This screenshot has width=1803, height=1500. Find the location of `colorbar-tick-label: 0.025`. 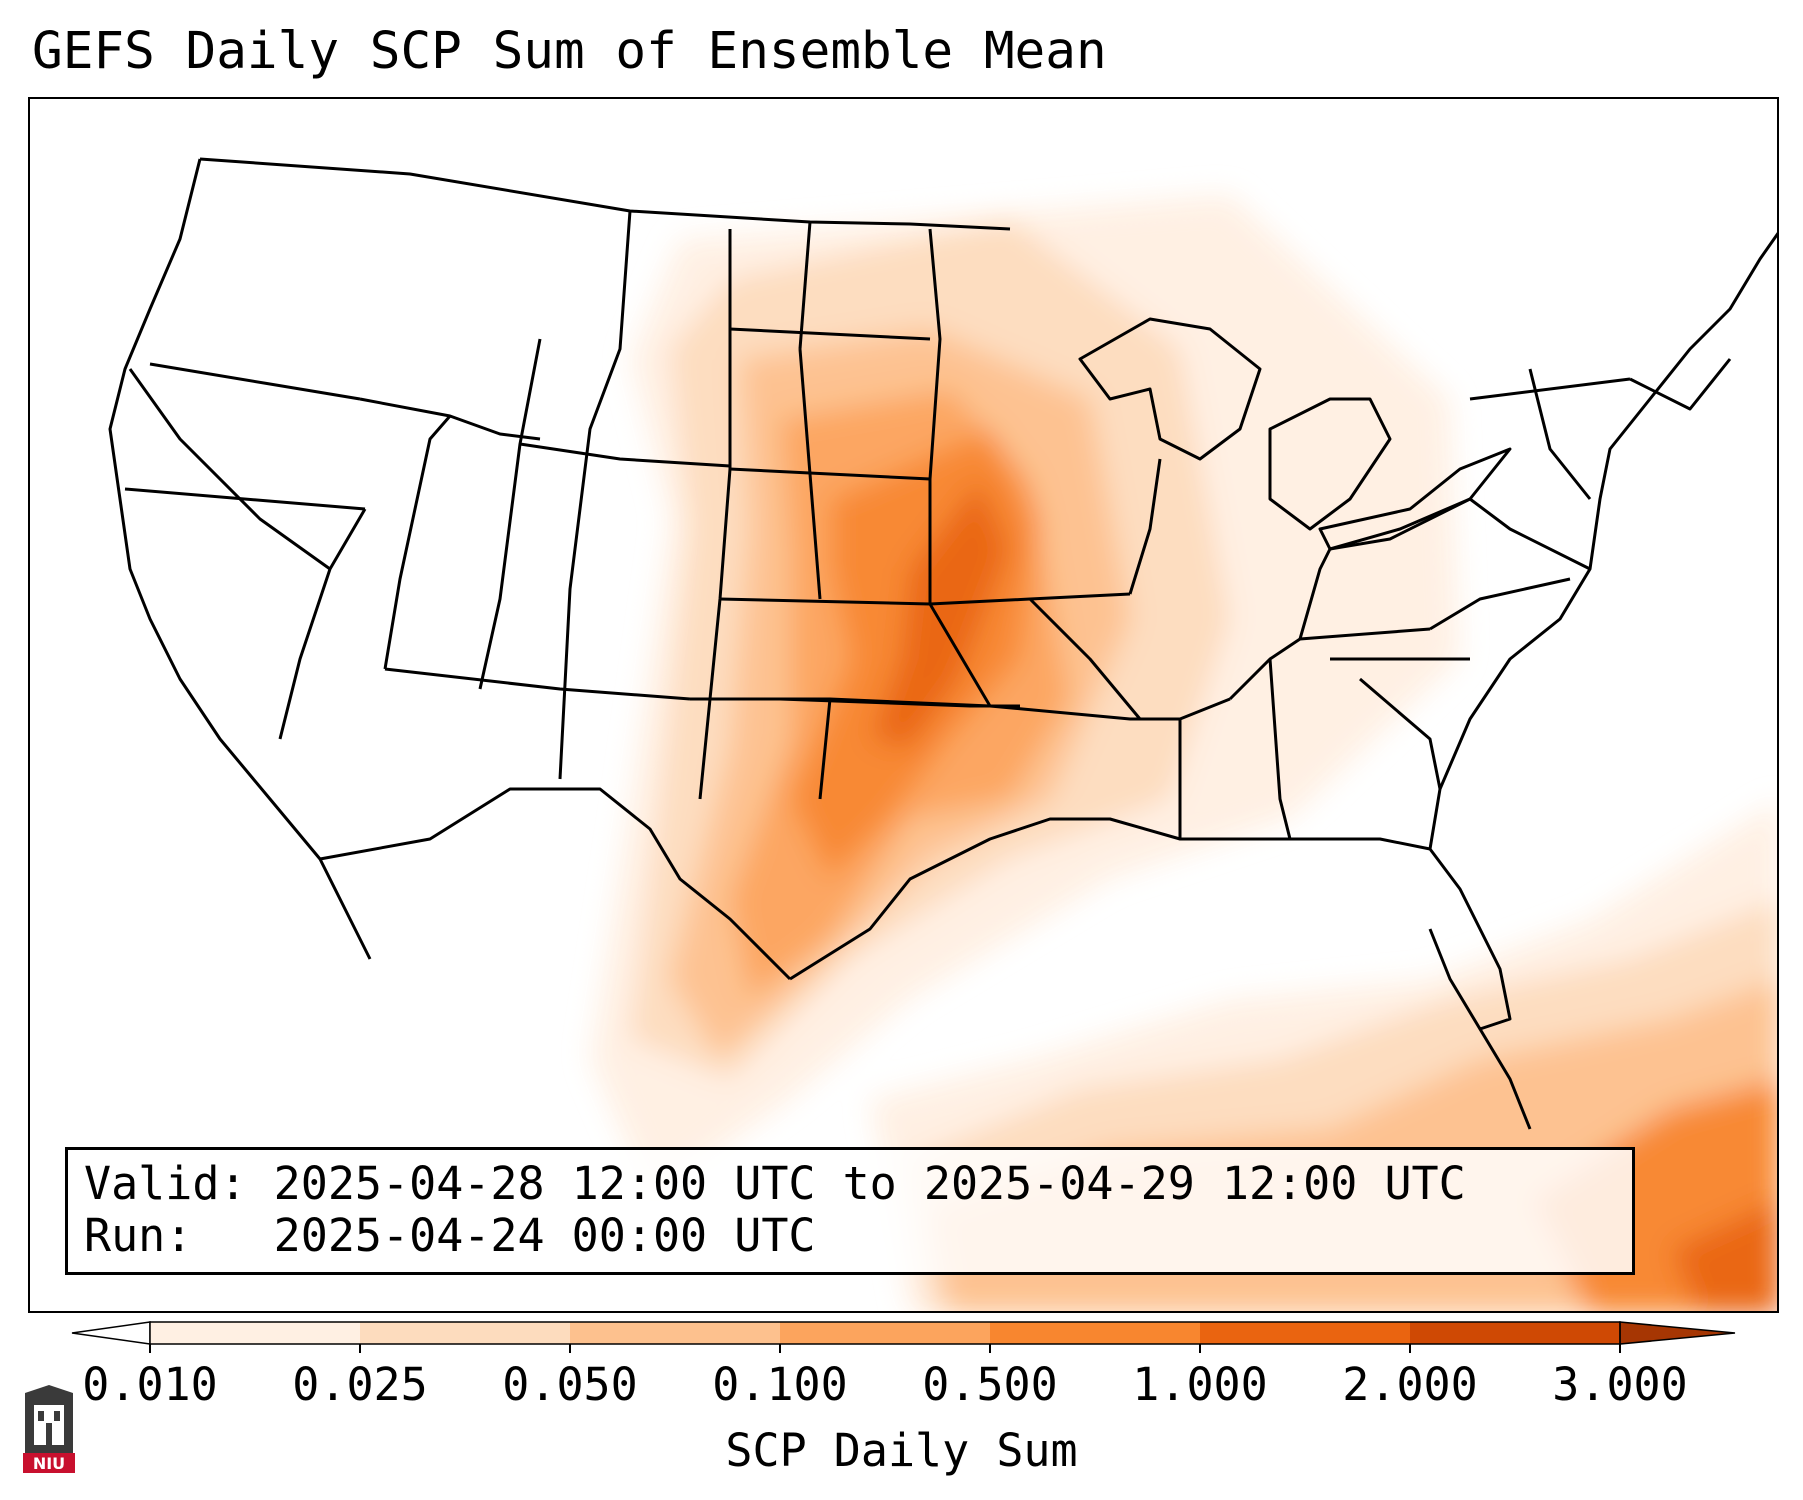

colorbar-tick-label: 0.025 is located at coordinates (360, 1384).